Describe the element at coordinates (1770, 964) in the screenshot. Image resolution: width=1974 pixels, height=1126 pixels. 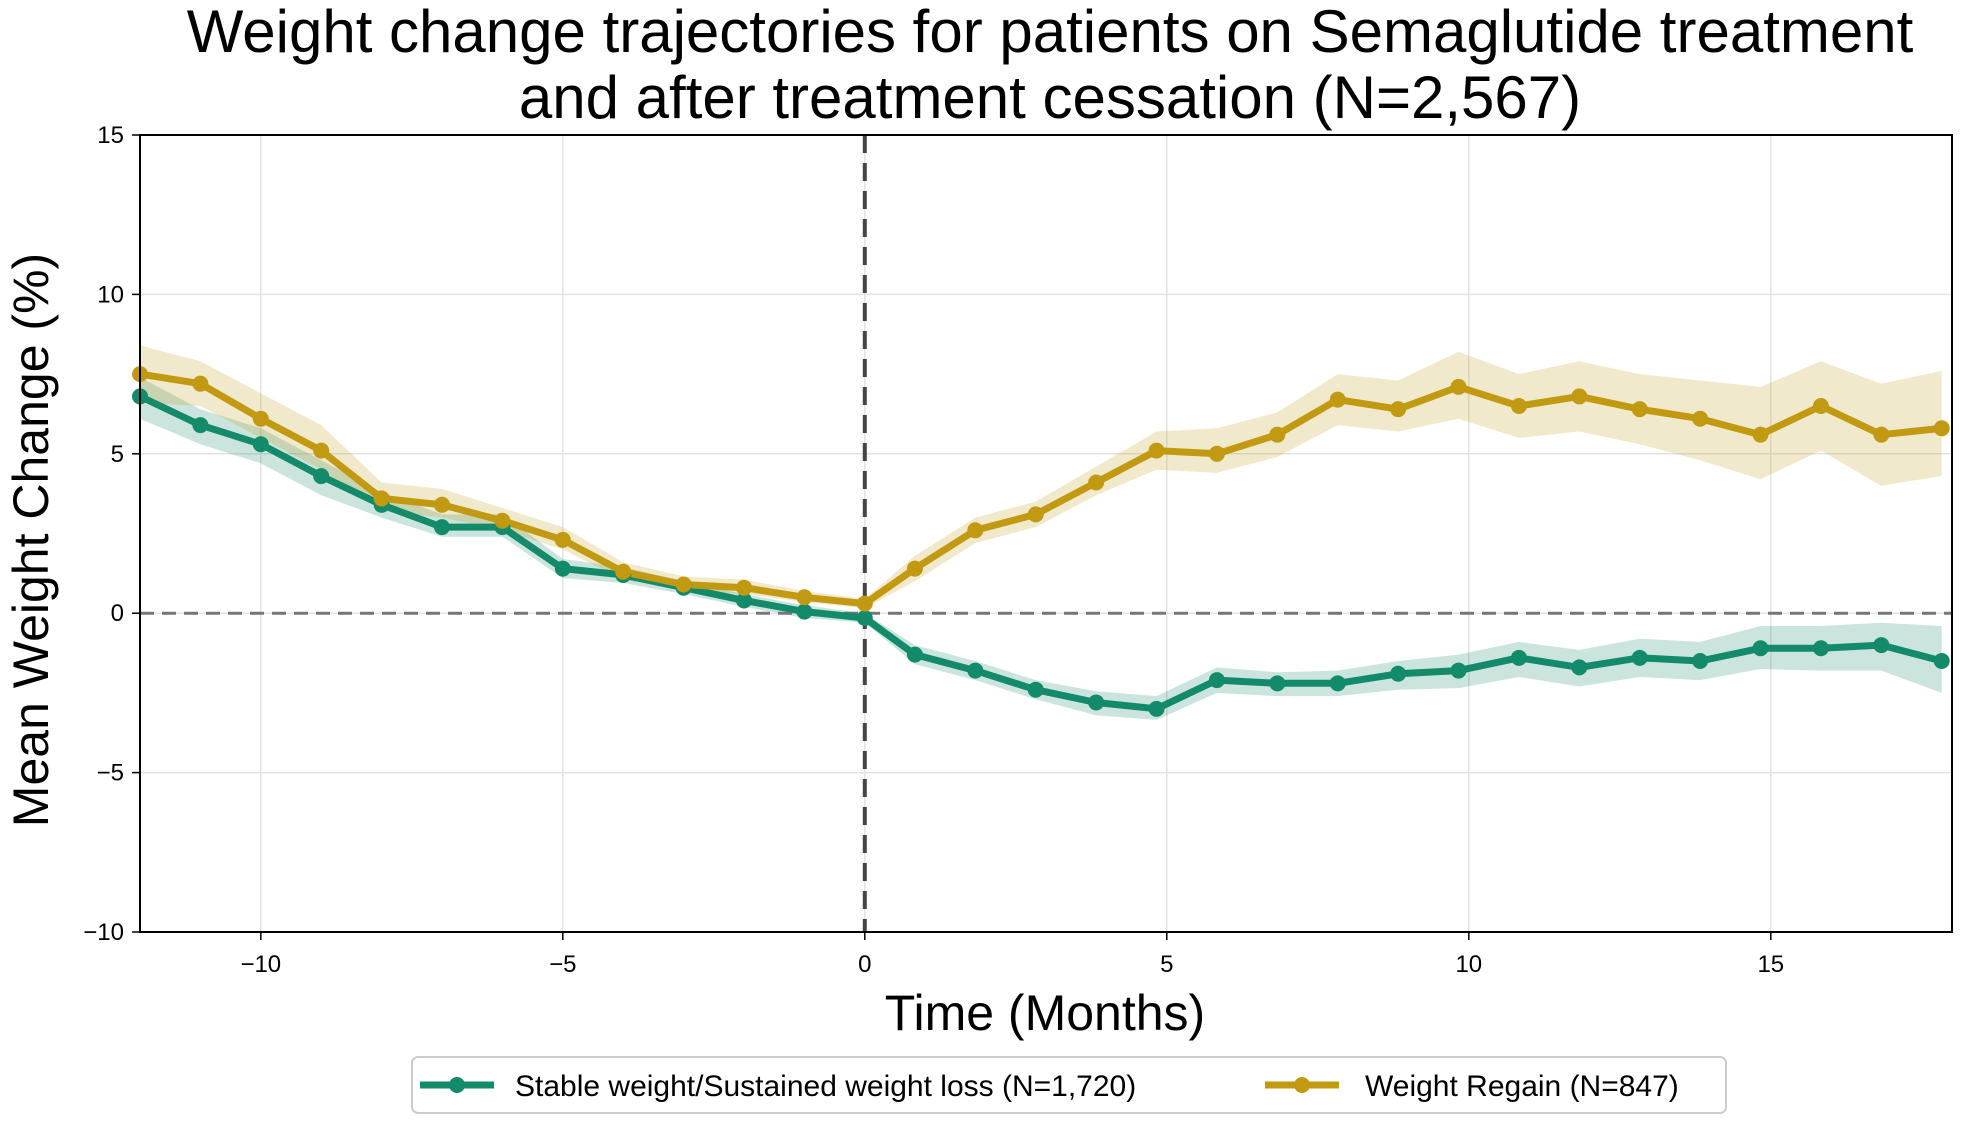
I see `x-tick-label-5: 15` at that location.